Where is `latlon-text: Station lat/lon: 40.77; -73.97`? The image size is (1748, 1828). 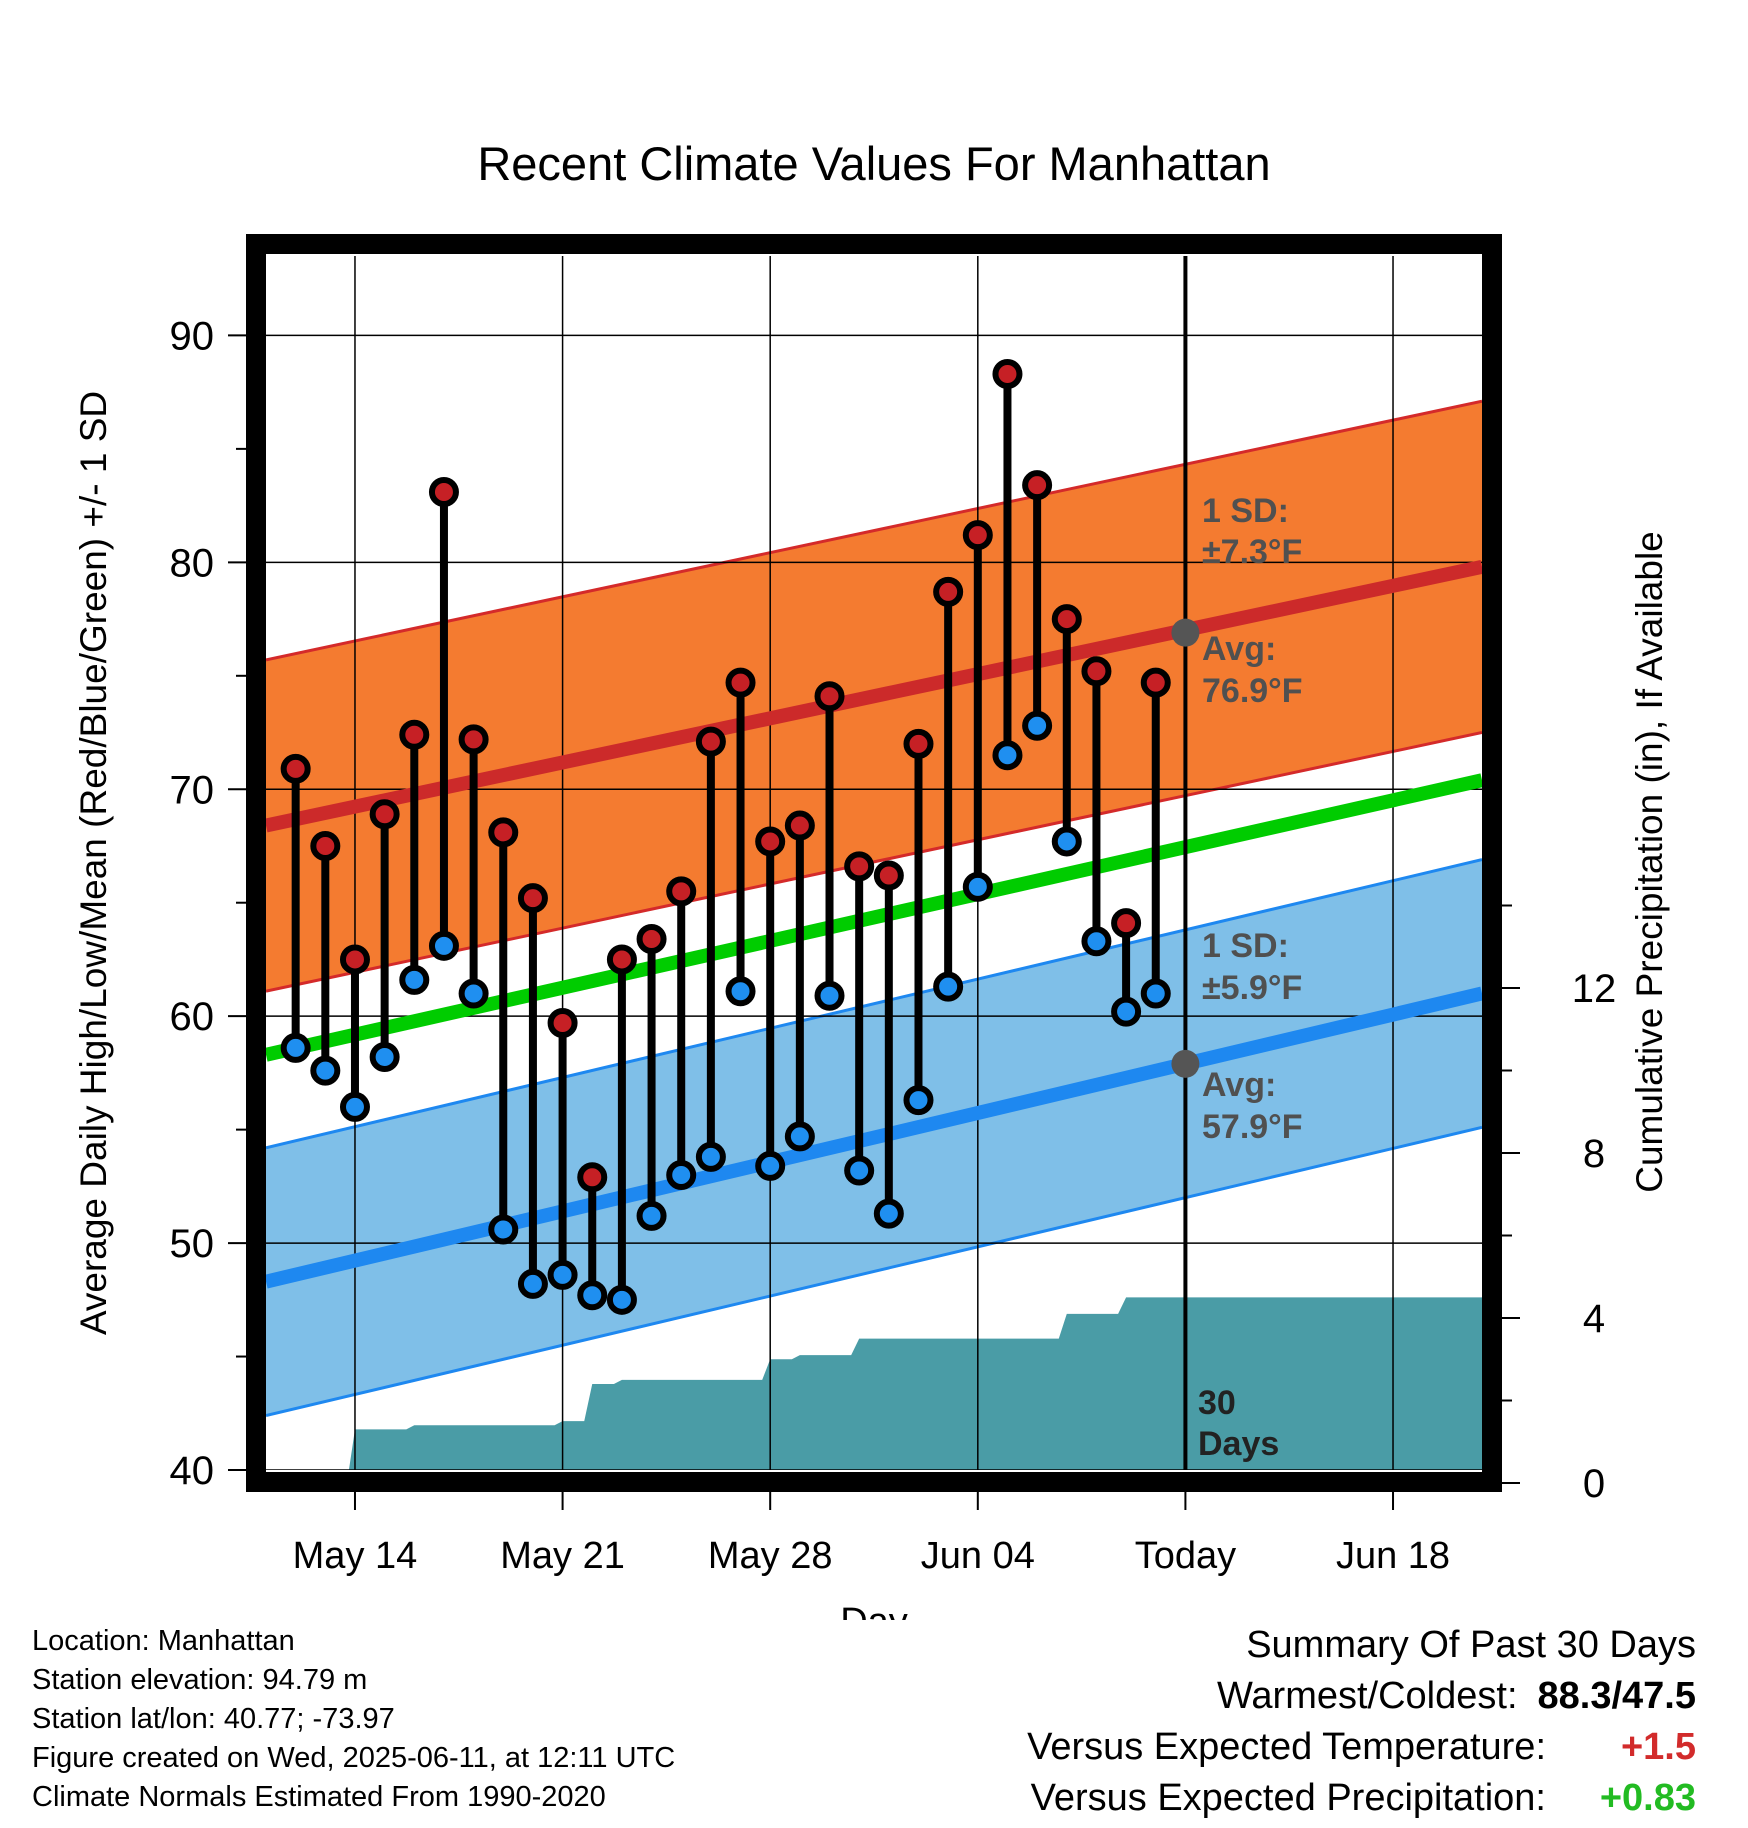
latlon-text: Station lat/lon: 40.77; -73.97 is located at coordinates (213, 1719).